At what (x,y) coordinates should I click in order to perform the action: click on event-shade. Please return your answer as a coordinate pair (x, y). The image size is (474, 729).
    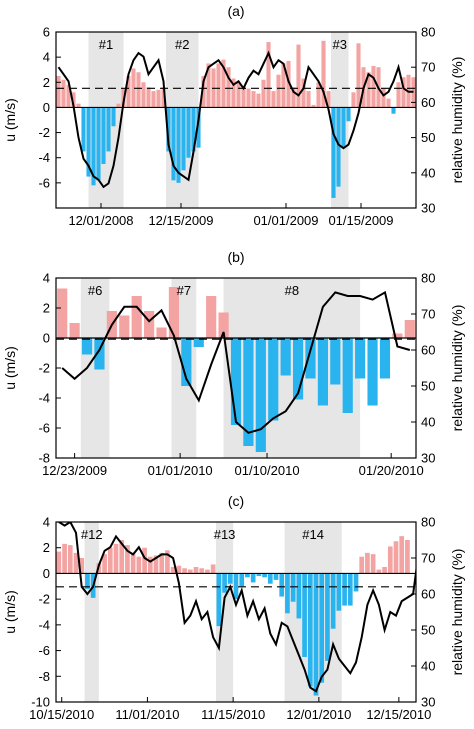
    Looking at the image, I should click on (225, 612).